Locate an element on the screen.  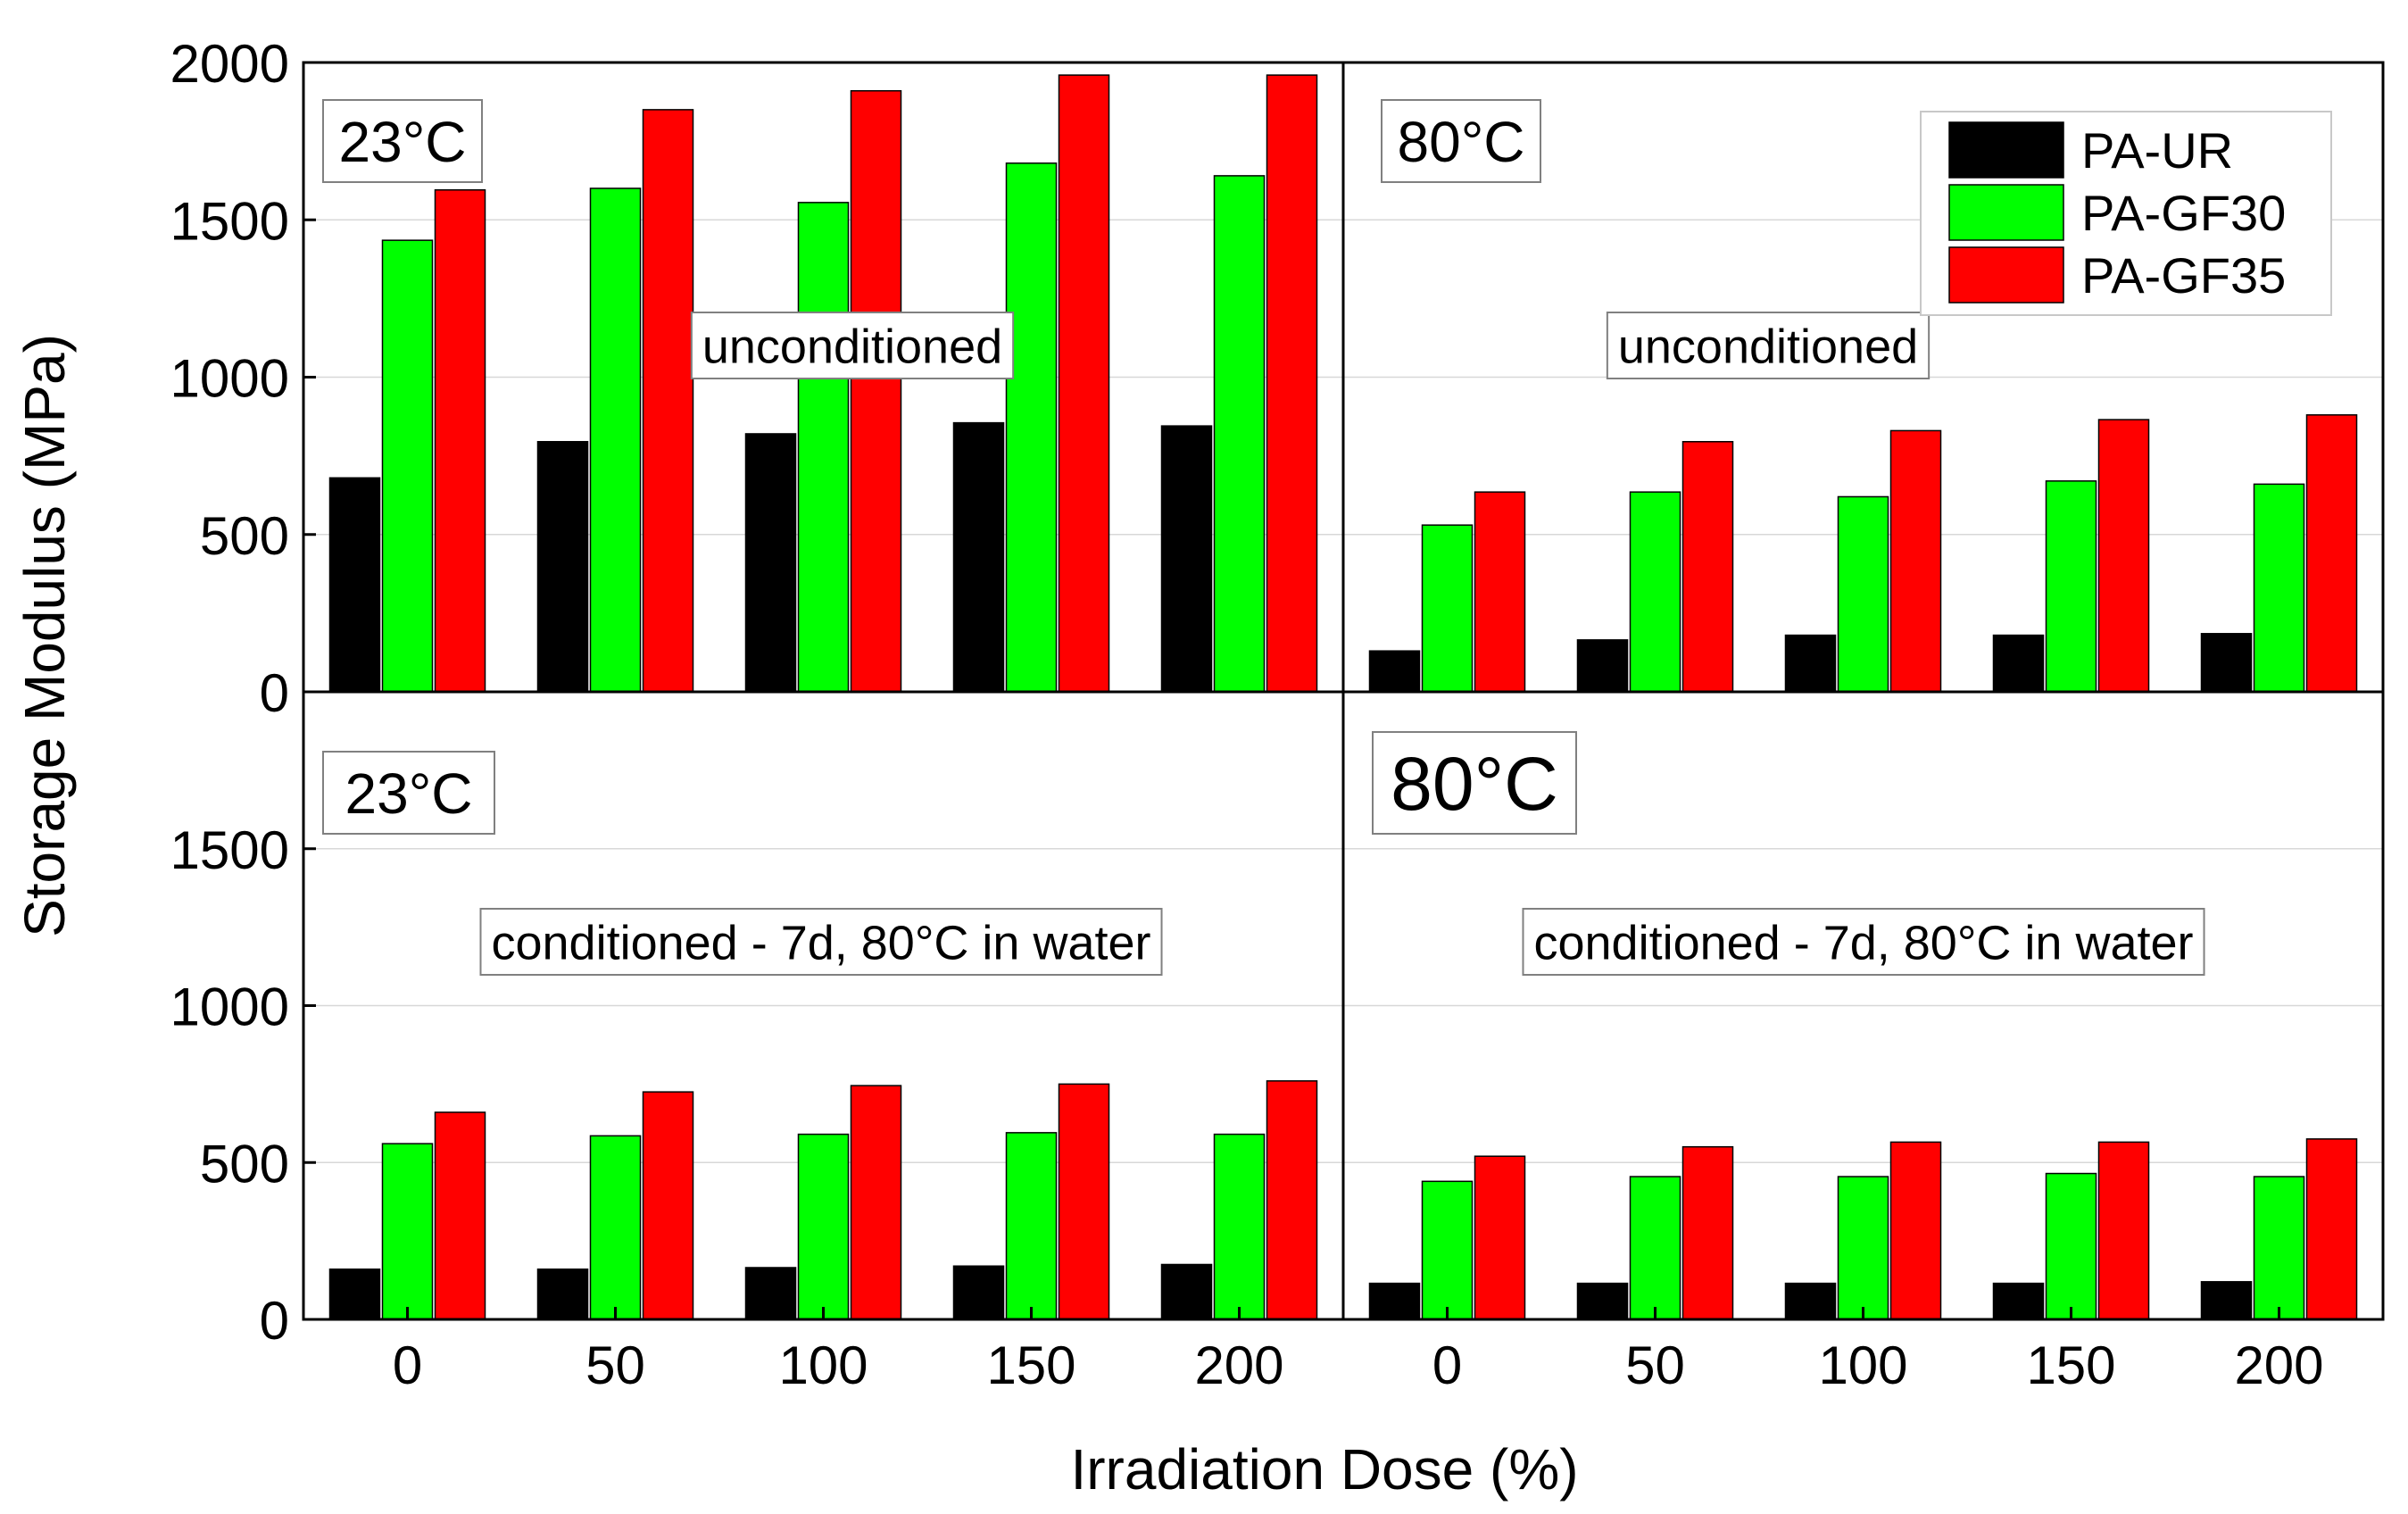
legend-label-pa-gf30: PA-GF30 is located at coordinates (2183, 213).